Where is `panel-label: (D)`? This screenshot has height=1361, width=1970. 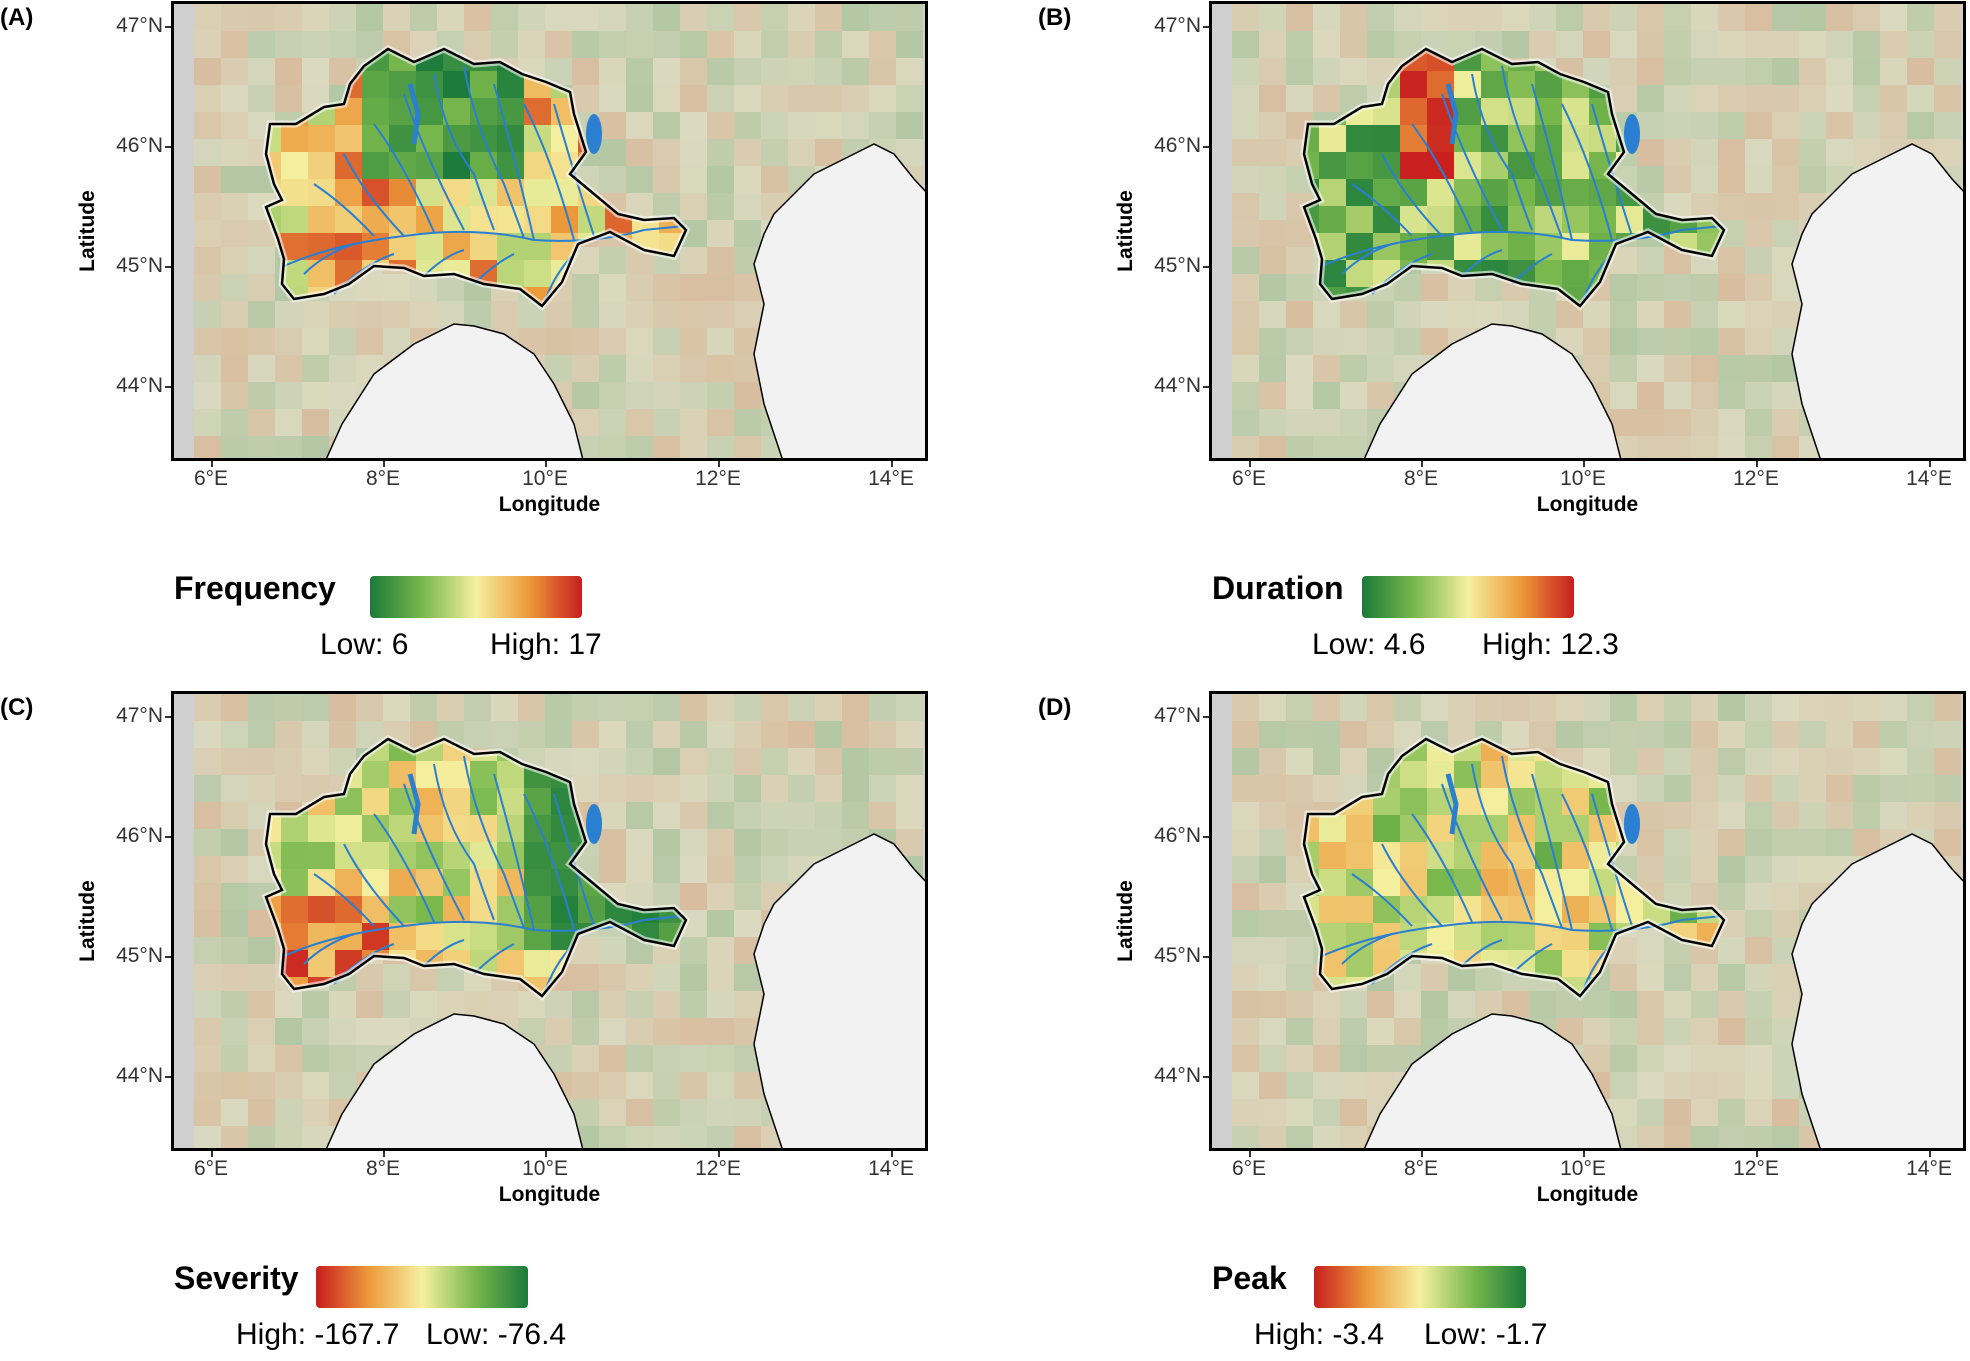
panel-label: (D) is located at coordinates (1055, 707).